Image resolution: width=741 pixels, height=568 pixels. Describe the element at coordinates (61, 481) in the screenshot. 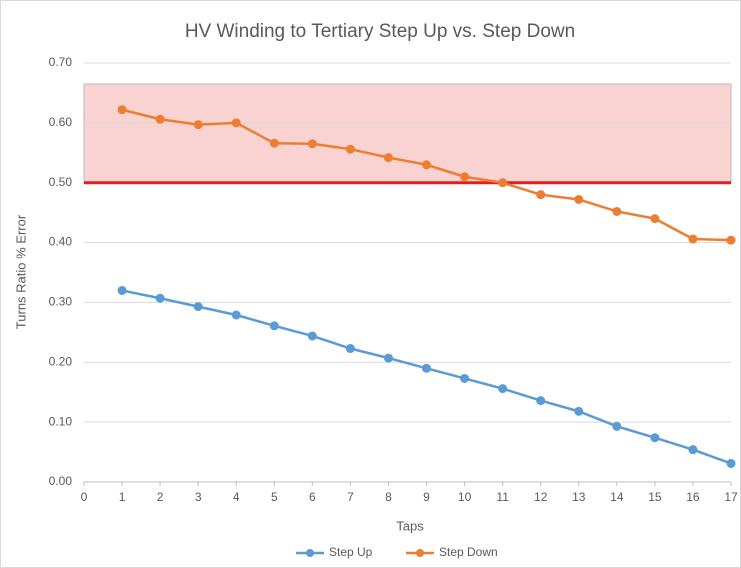

I see `y-tick-label: 0.00` at that location.